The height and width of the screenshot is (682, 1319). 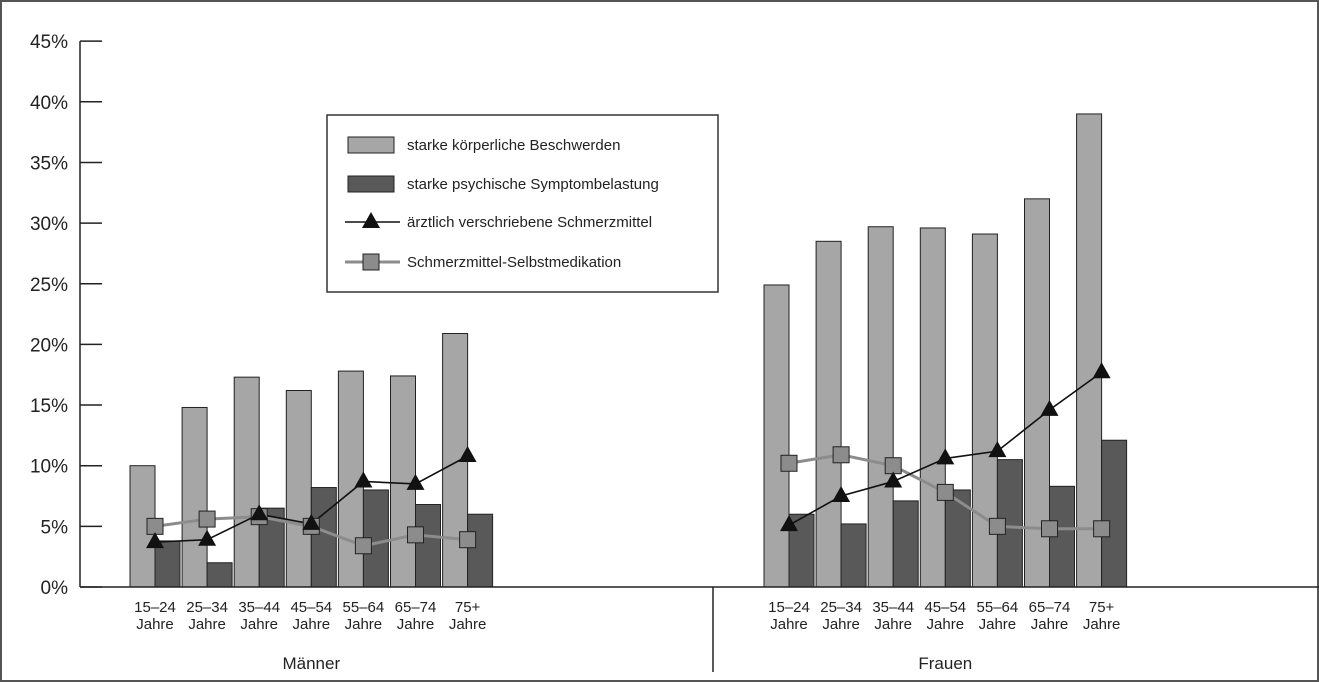 What do you see at coordinates (55, 527) in the screenshot?
I see `y-tick-label: 5%` at bounding box center [55, 527].